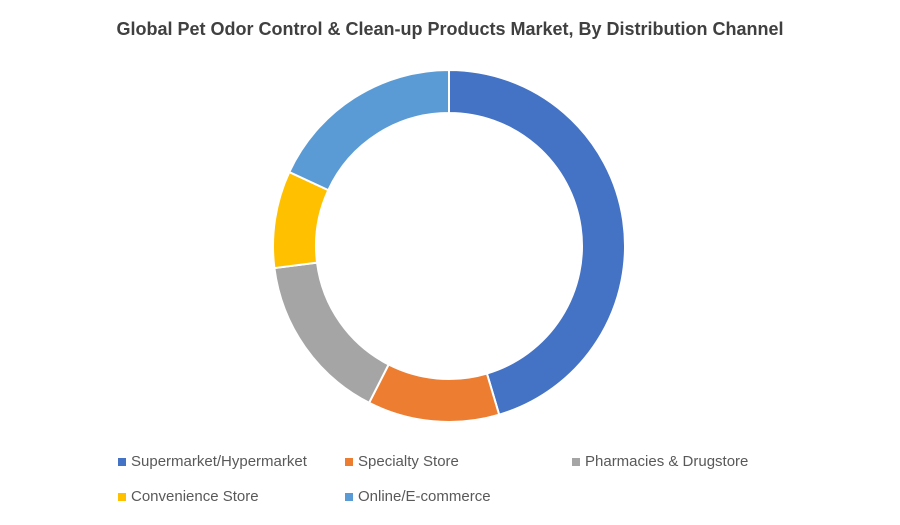 The image size is (900, 525). I want to click on legend-label: Supermarket/Hypermarket, so click(219, 461).